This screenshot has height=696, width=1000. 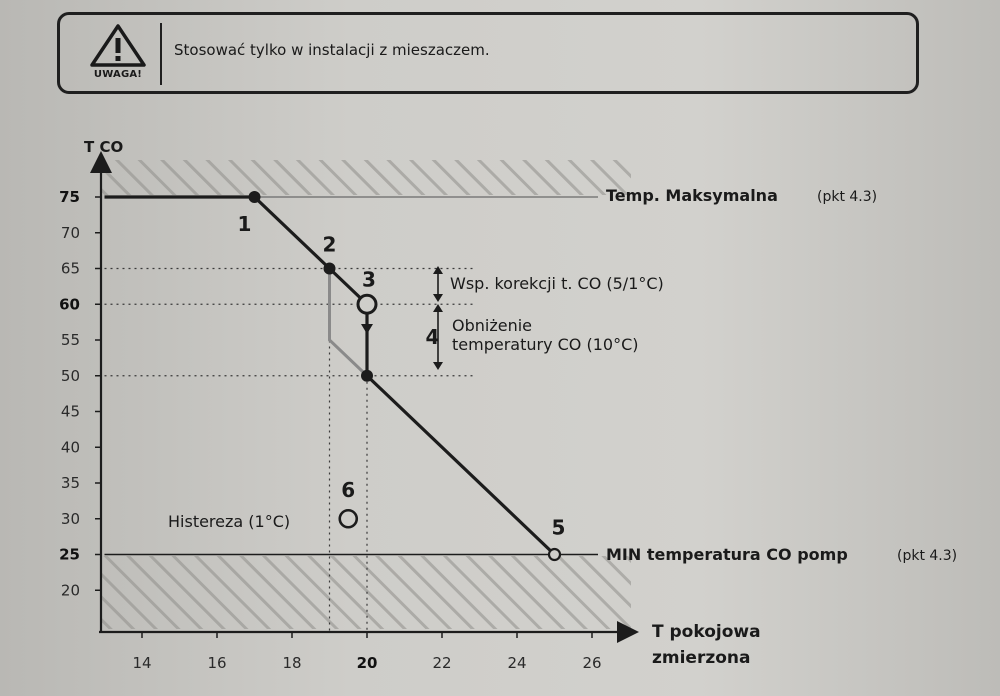 What do you see at coordinates (366, 592) in the screenshot?
I see `hatch-below-min` at bounding box center [366, 592].